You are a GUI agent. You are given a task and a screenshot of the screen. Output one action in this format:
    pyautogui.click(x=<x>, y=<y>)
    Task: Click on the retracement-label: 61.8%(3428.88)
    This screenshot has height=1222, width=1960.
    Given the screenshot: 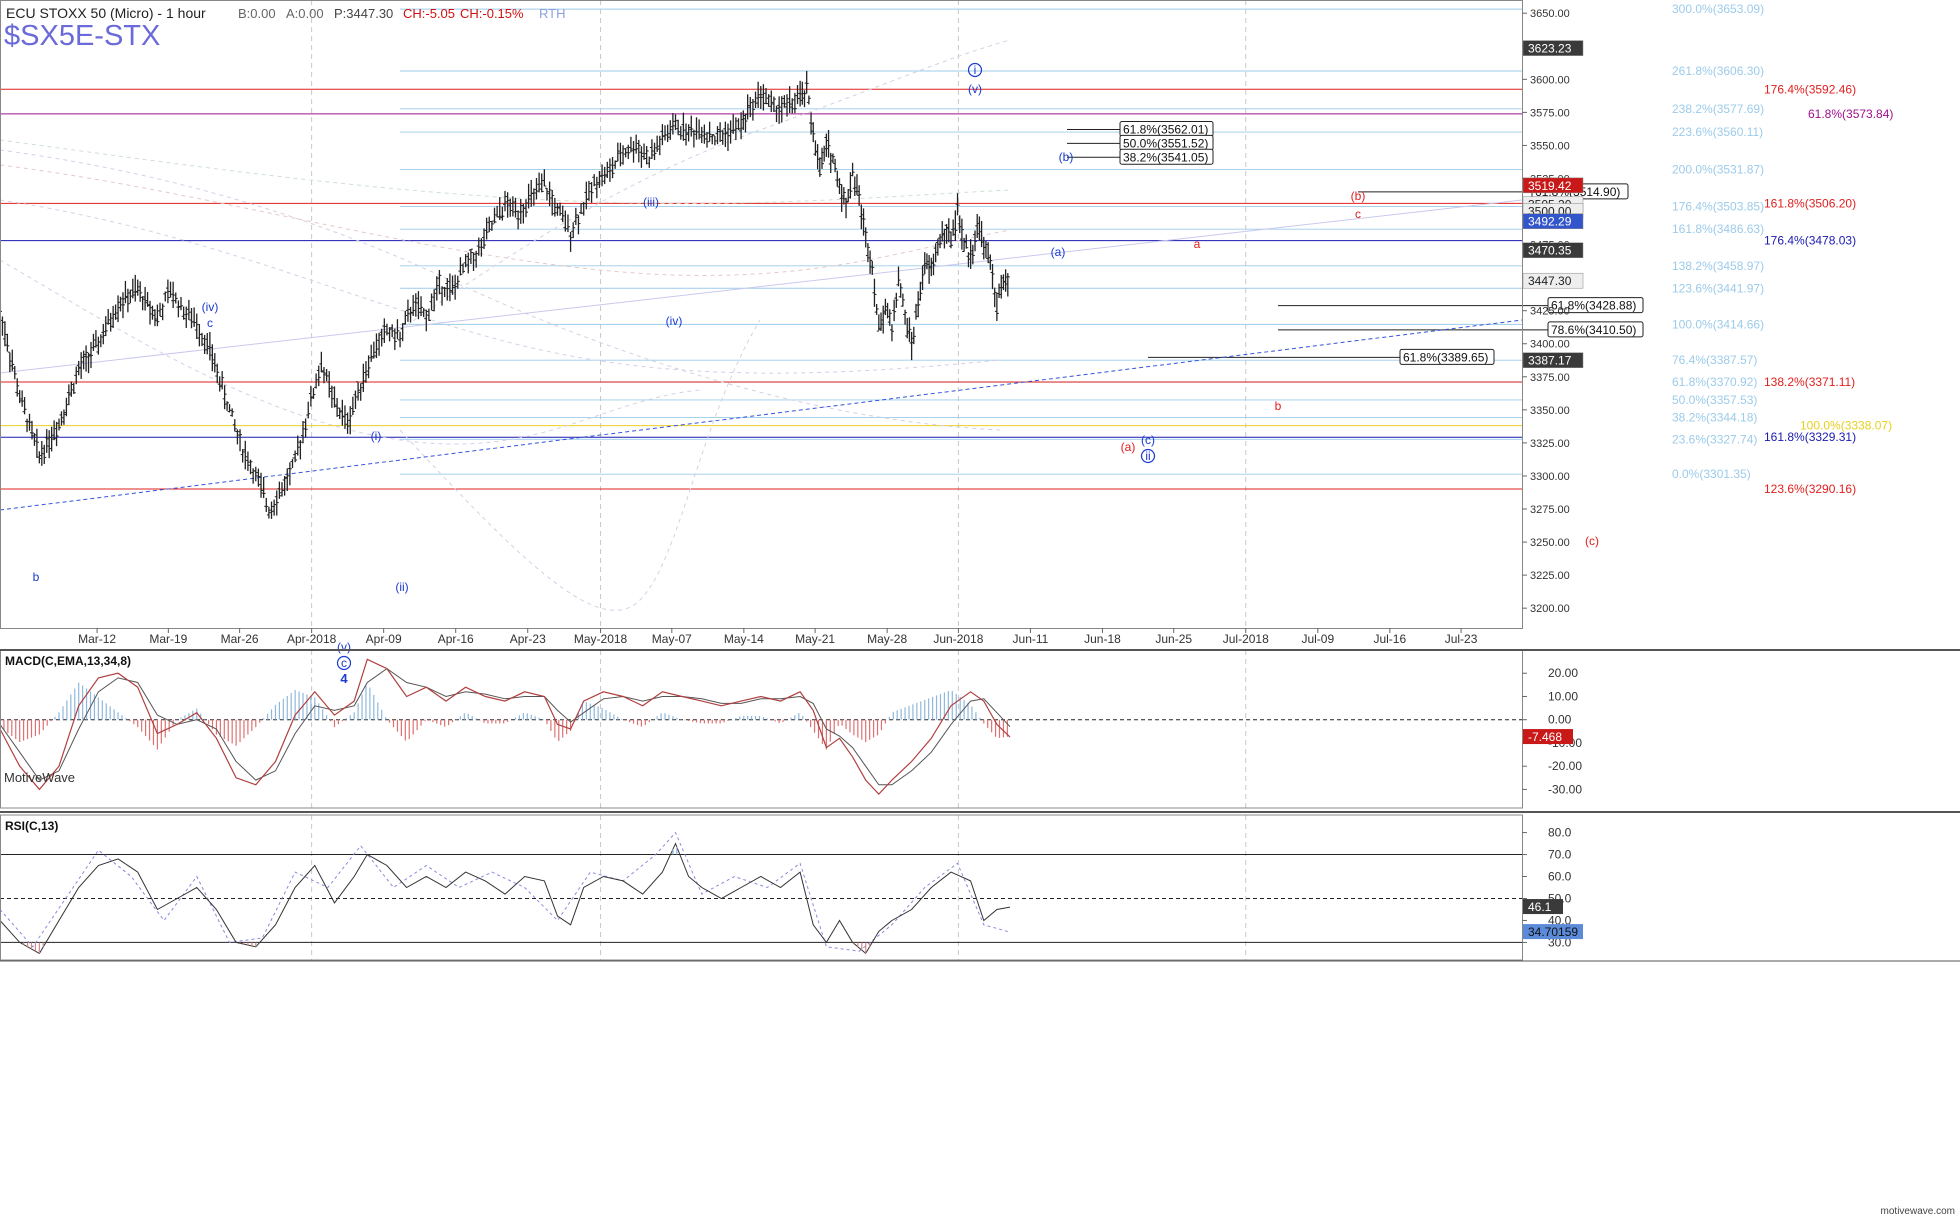 What is the action you would take?
    pyautogui.click(x=1593, y=306)
    